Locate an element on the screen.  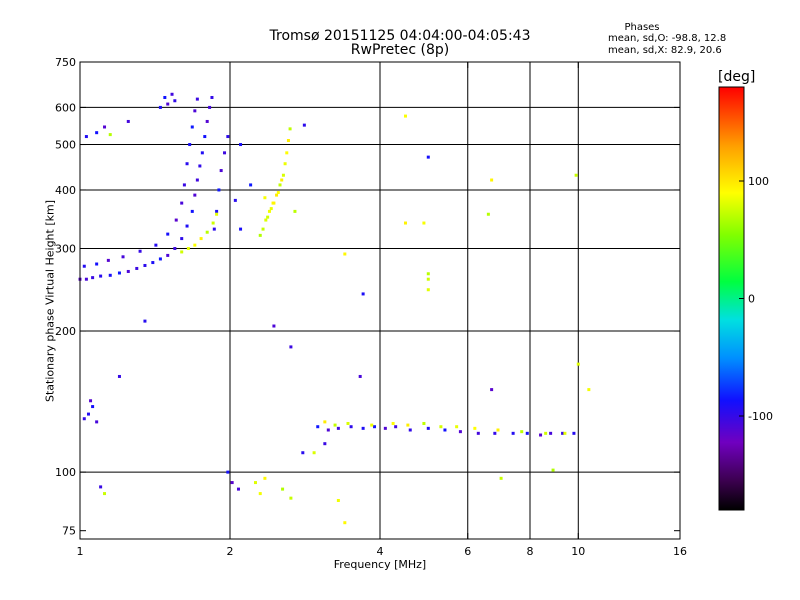
y-tick-label: 750 is located at coordinates (65, 62).